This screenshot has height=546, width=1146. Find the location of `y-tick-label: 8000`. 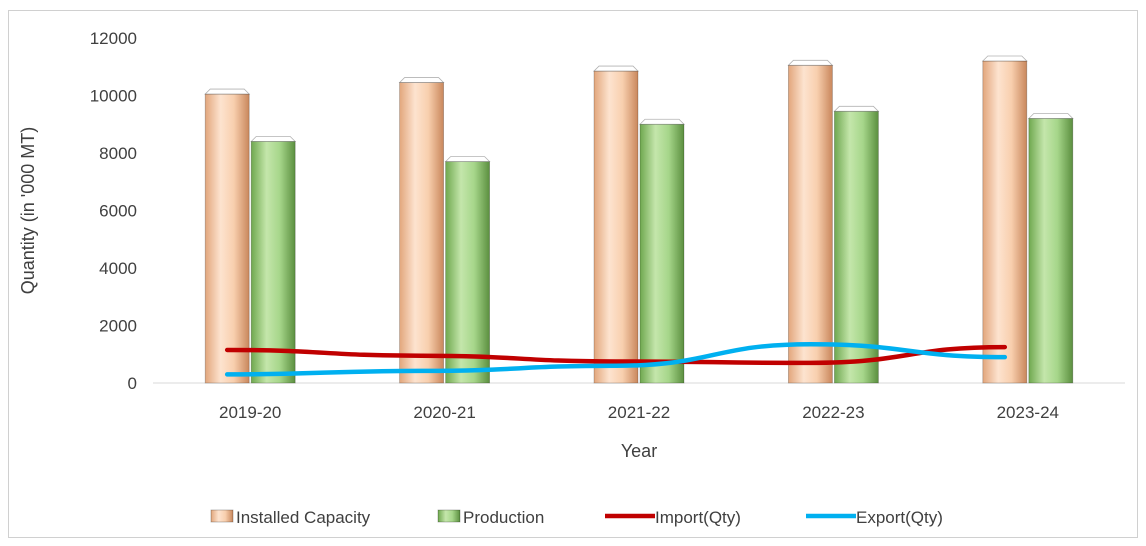

y-tick-label: 8000 is located at coordinates (118, 153).